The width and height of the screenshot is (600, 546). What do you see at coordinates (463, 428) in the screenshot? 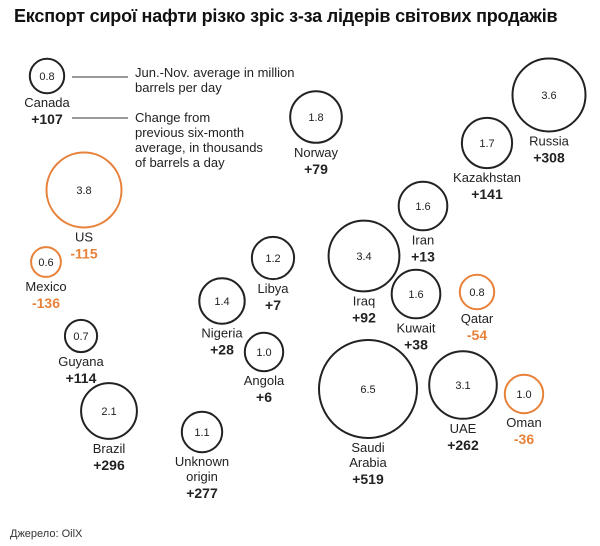
I see `country-label-uae: UAE` at bounding box center [463, 428].